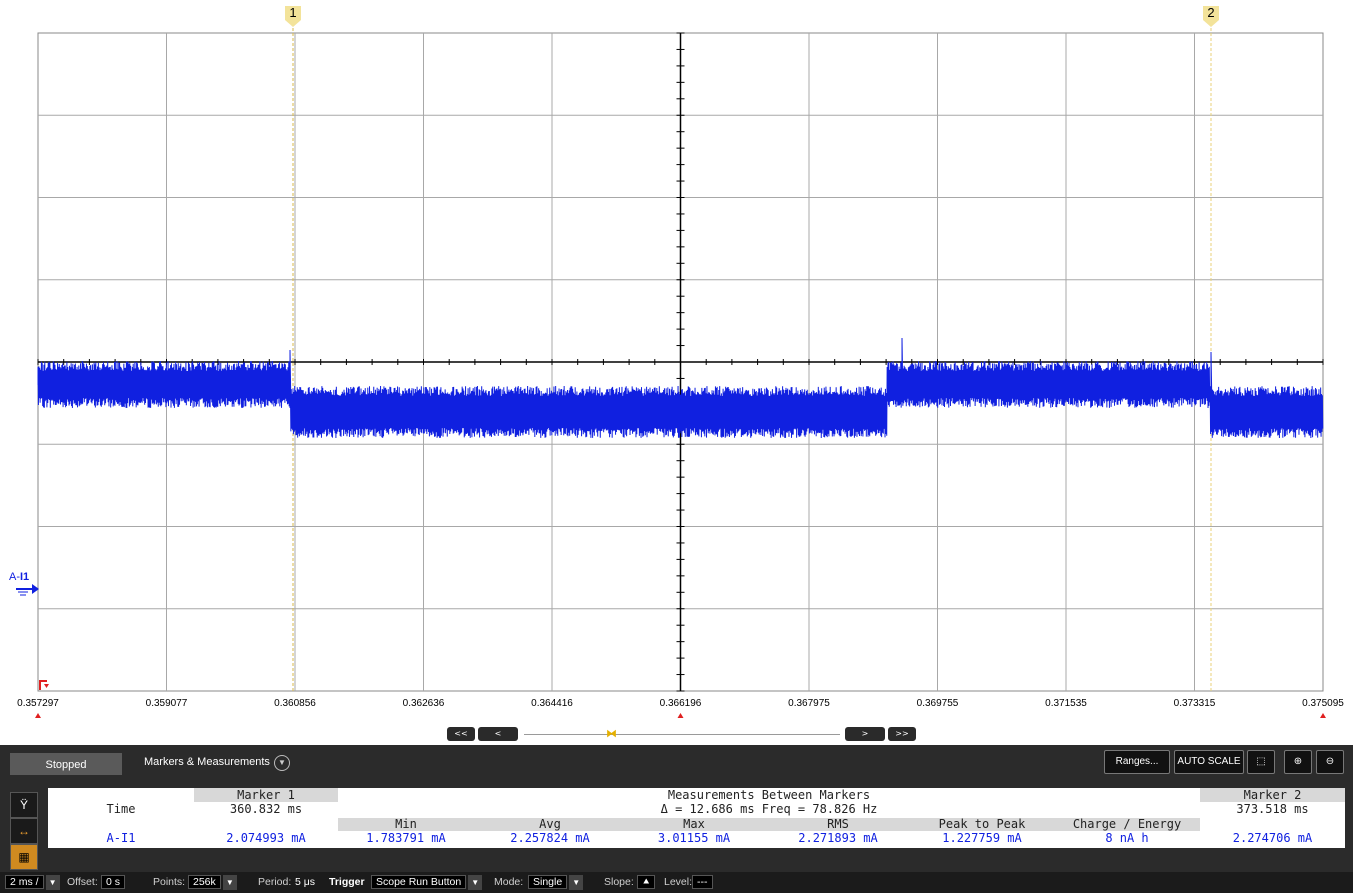 This screenshot has width=1353, height=893. I want to click on nav-prev-button: <, so click(498, 734).